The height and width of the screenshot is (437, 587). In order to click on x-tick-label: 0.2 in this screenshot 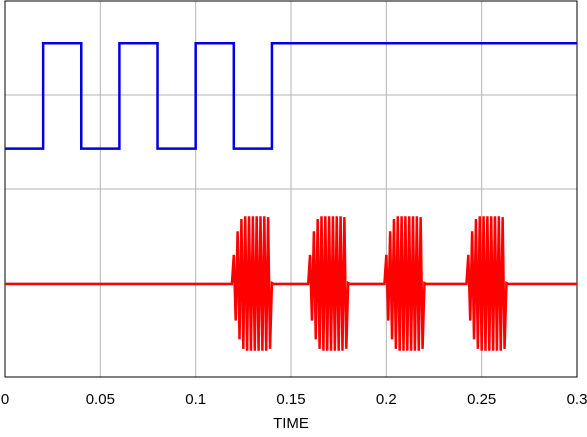, I will do `click(386, 399)`.